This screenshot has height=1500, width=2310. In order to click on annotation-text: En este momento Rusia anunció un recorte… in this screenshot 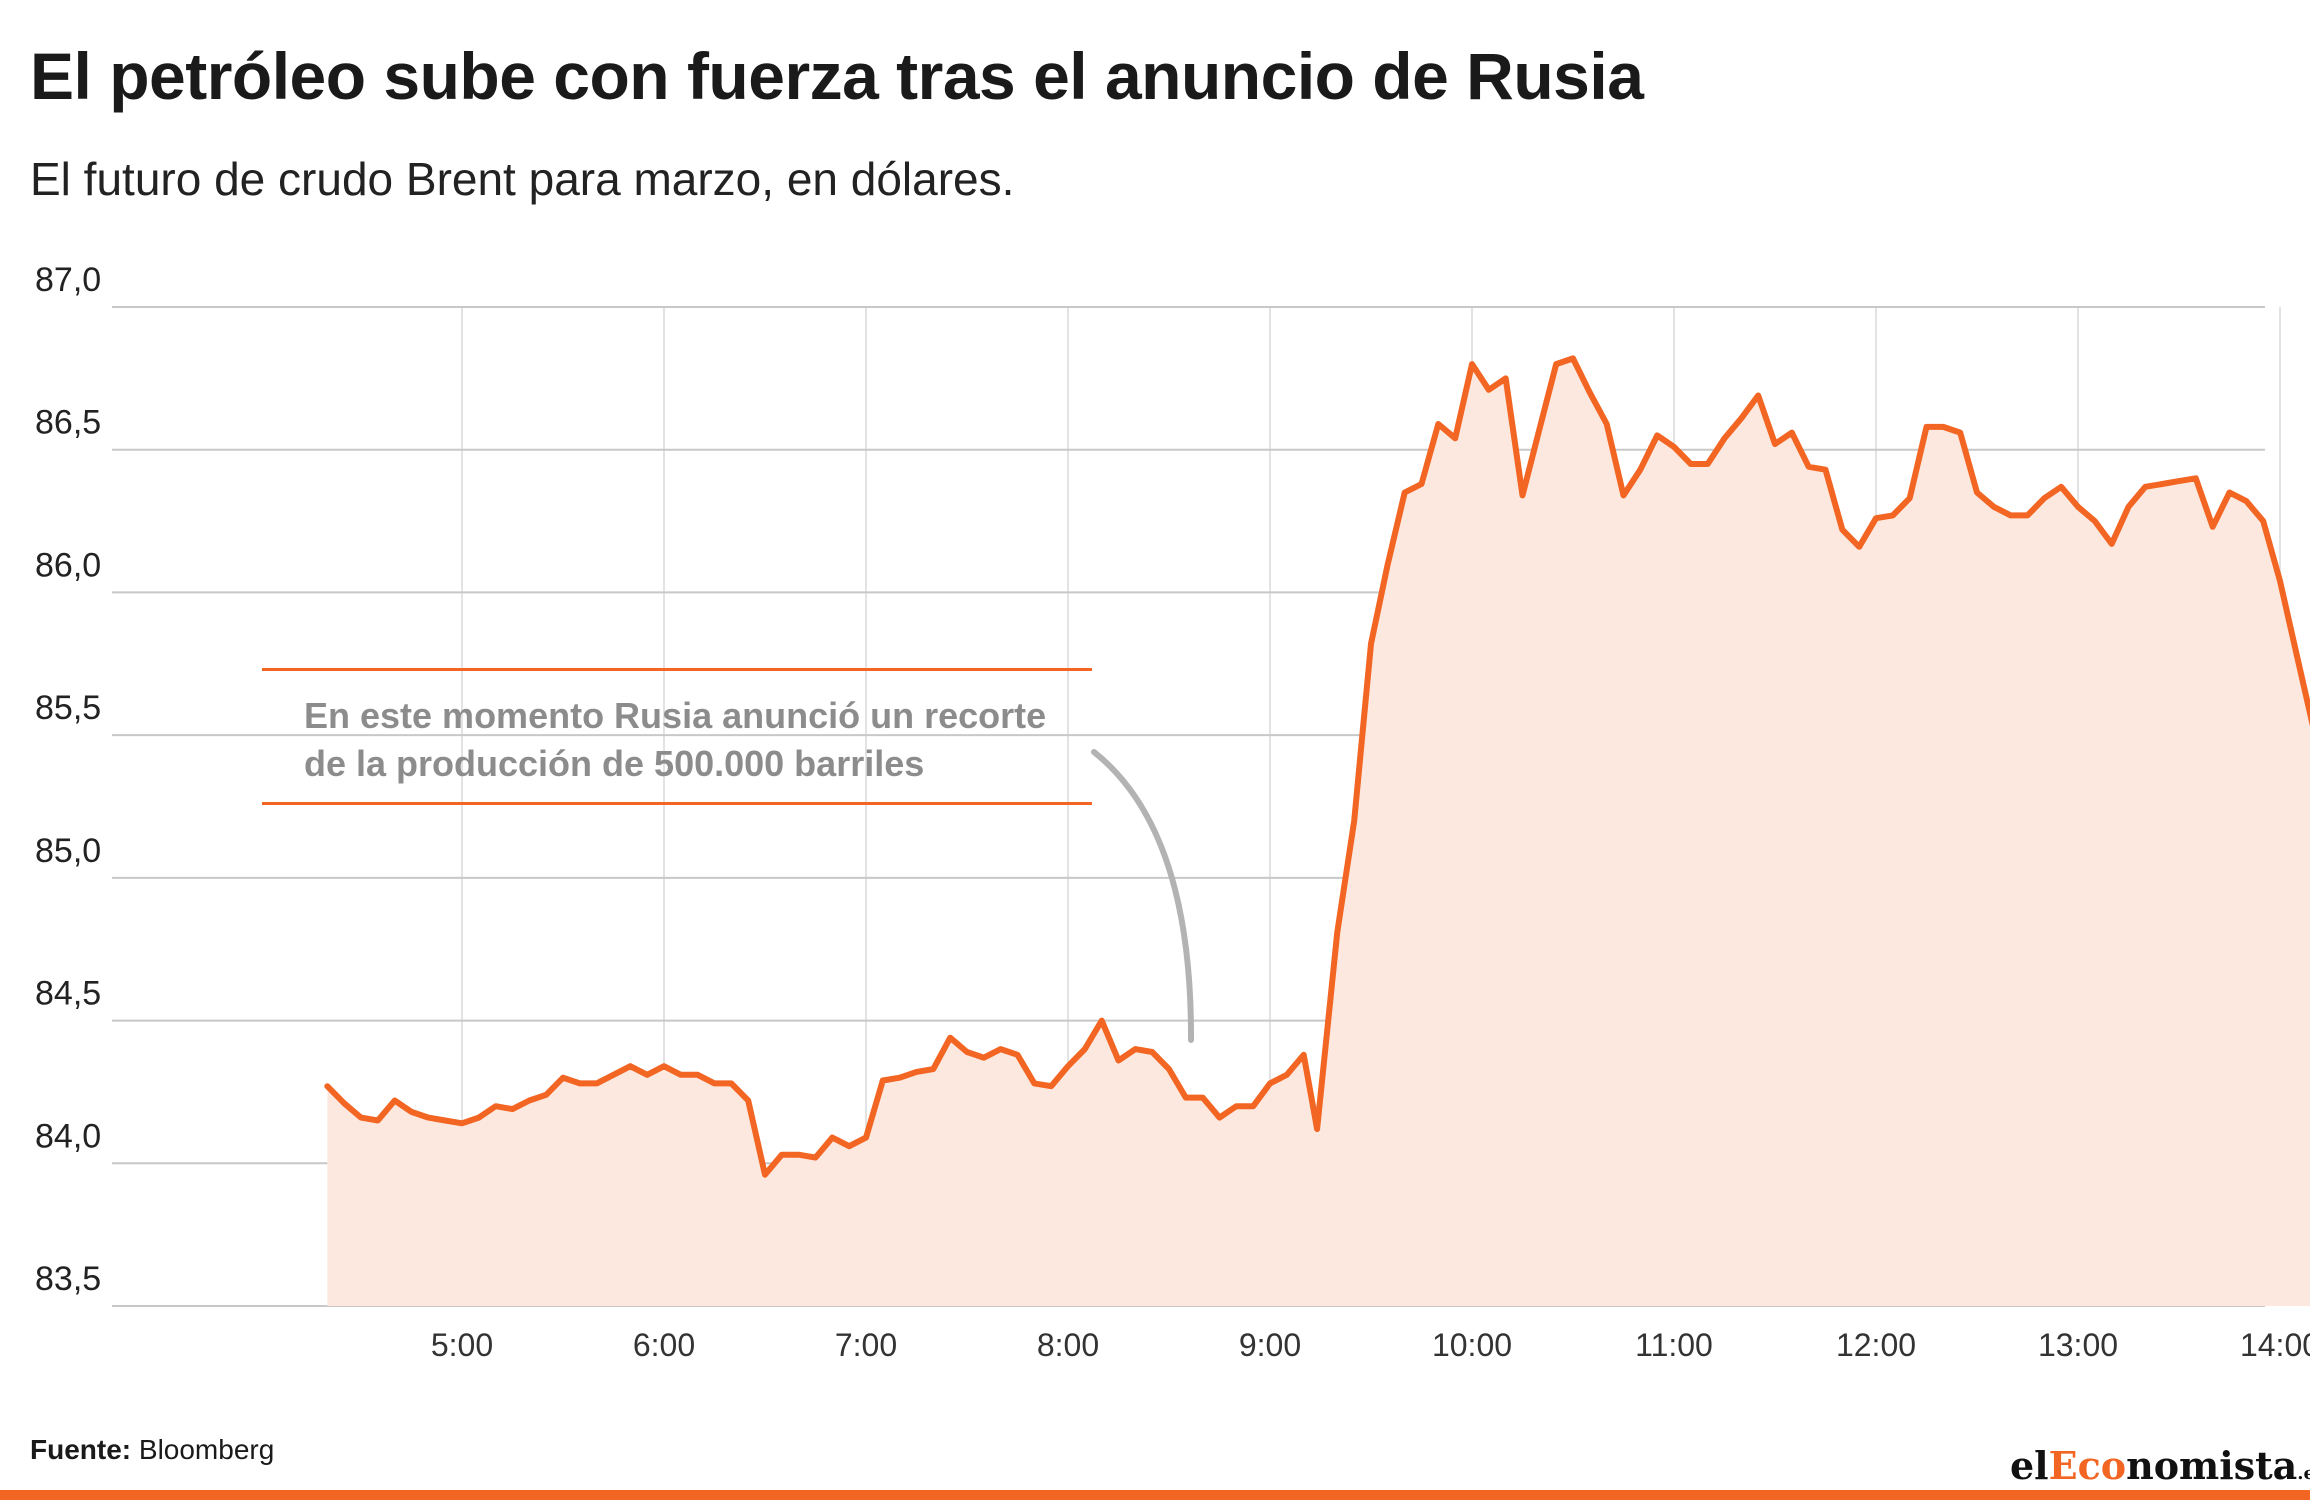, I will do `click(675, 740)`.